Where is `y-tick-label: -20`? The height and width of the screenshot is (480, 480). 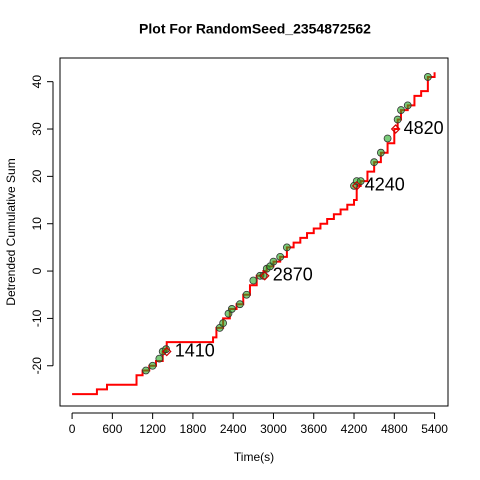
y-tick-label: -20 is located at coordinates (37, 366).